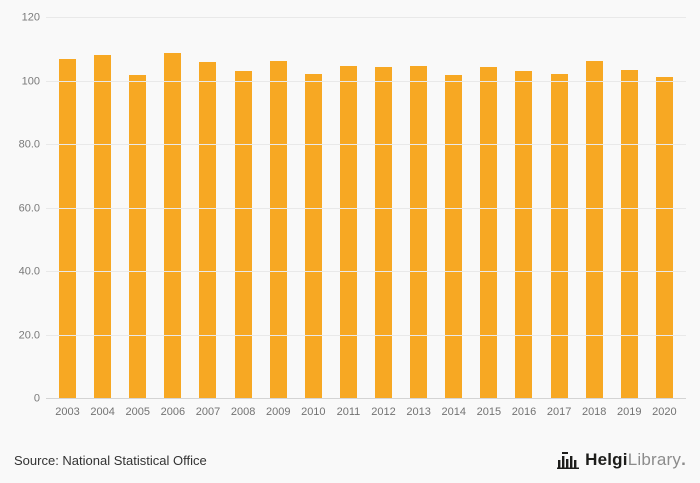  Describe the element at coordinates (524, 235) in the screenshot. I see `bar-2016` at that location.